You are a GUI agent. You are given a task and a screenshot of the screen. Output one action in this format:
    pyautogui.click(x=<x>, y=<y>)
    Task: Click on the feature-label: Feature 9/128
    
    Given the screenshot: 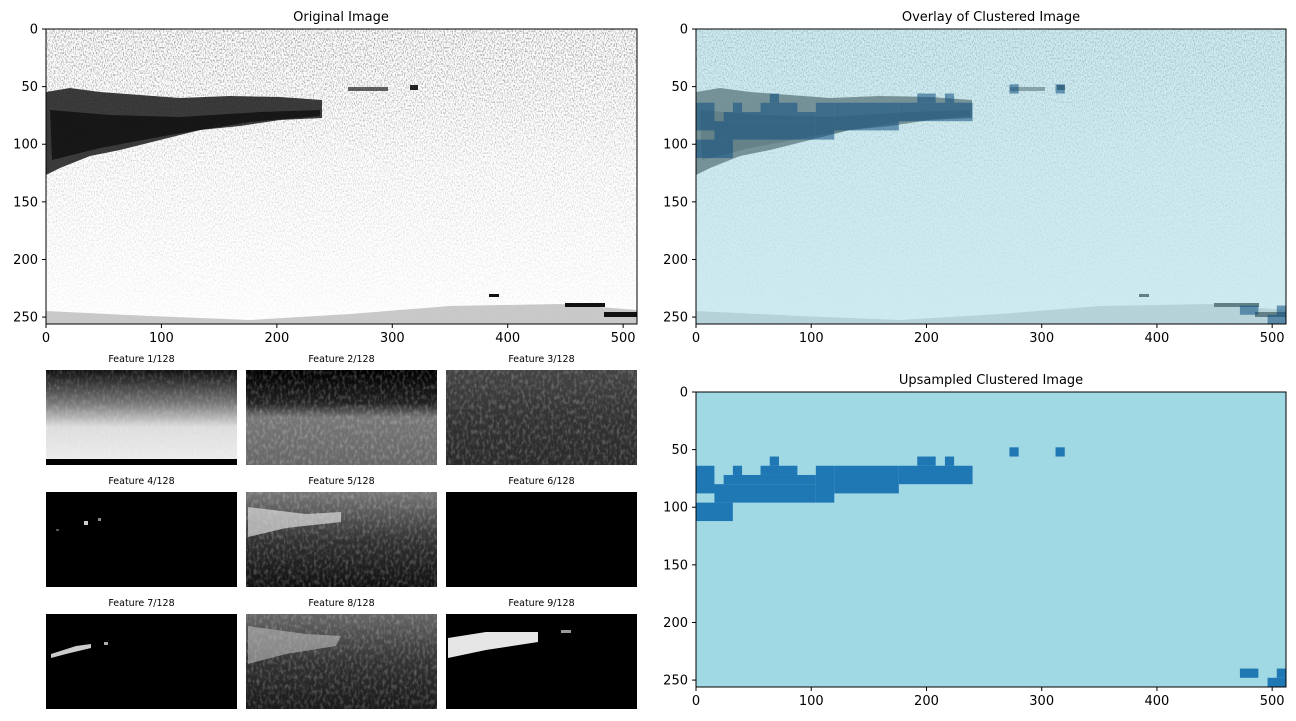 What is the action you would take?
    pyautogui.click(x=541, y=603)
    